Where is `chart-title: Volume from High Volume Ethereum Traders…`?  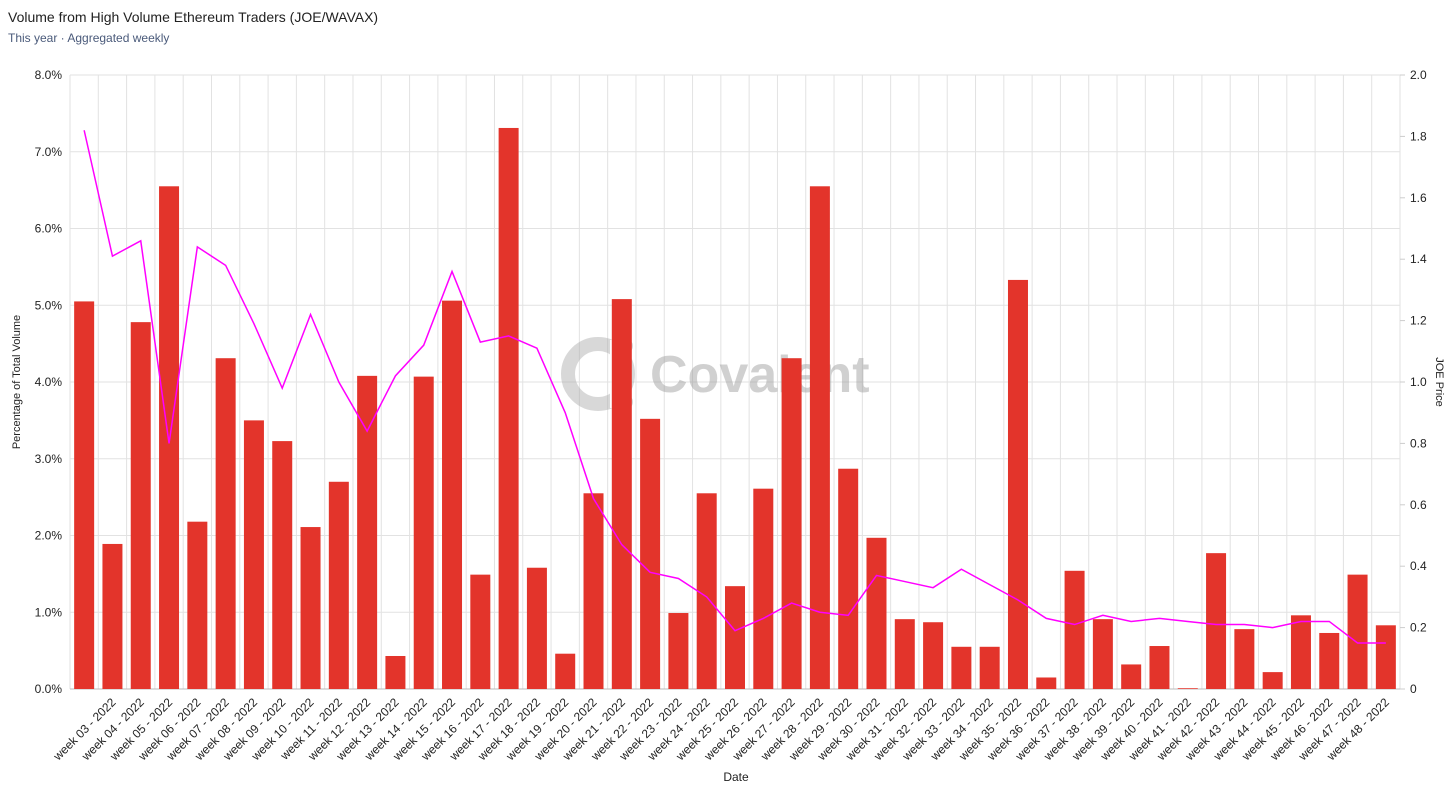 chart-title: Volume from High Volume Ethereum Traders… is located at coordinates (193, 17).